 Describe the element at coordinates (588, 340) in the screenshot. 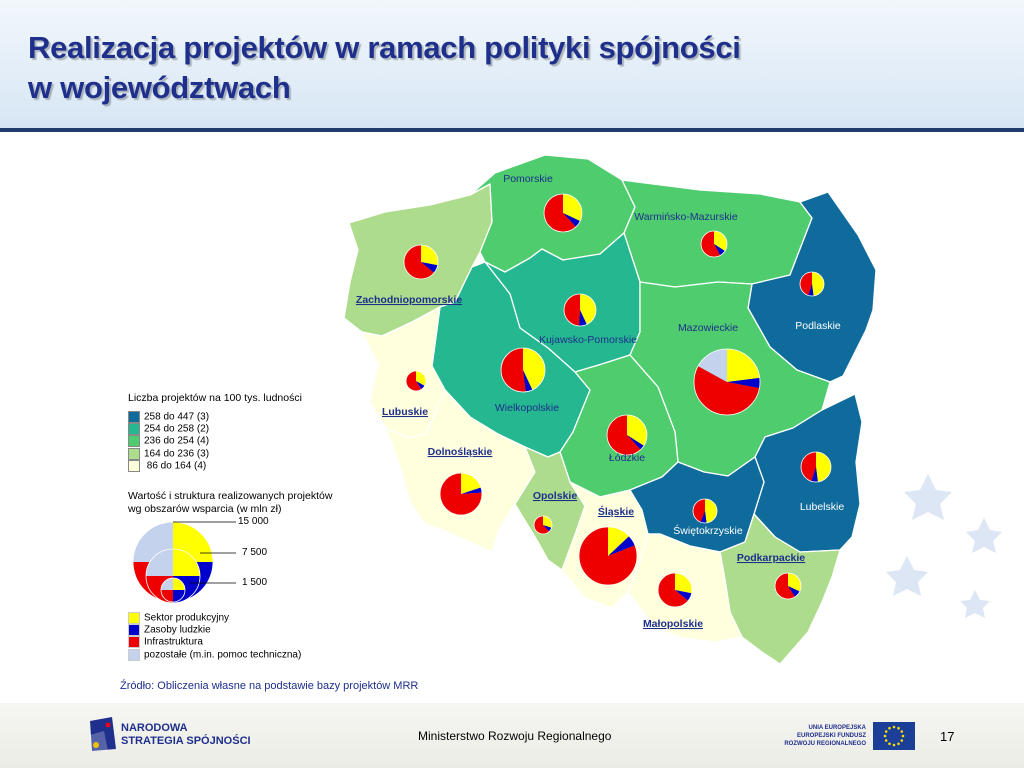

I see `region-label-kujawsko-pomorskie: Kujawsko-Pomorskie` at that location.